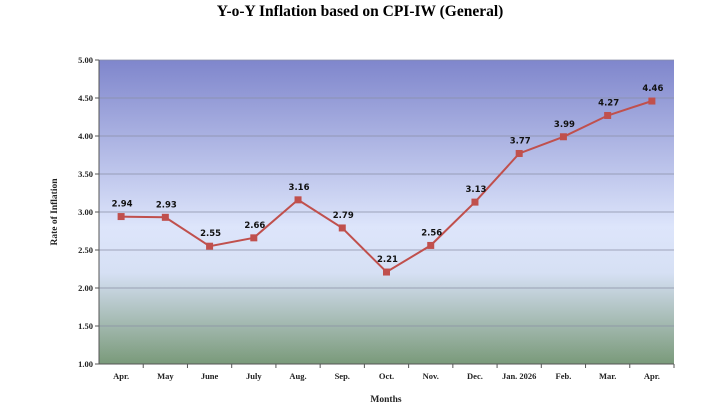  What do you see at coordinates (608, 103) in the screenshot?
I see `data-label: 4.27` at bounding box center [608, 103].